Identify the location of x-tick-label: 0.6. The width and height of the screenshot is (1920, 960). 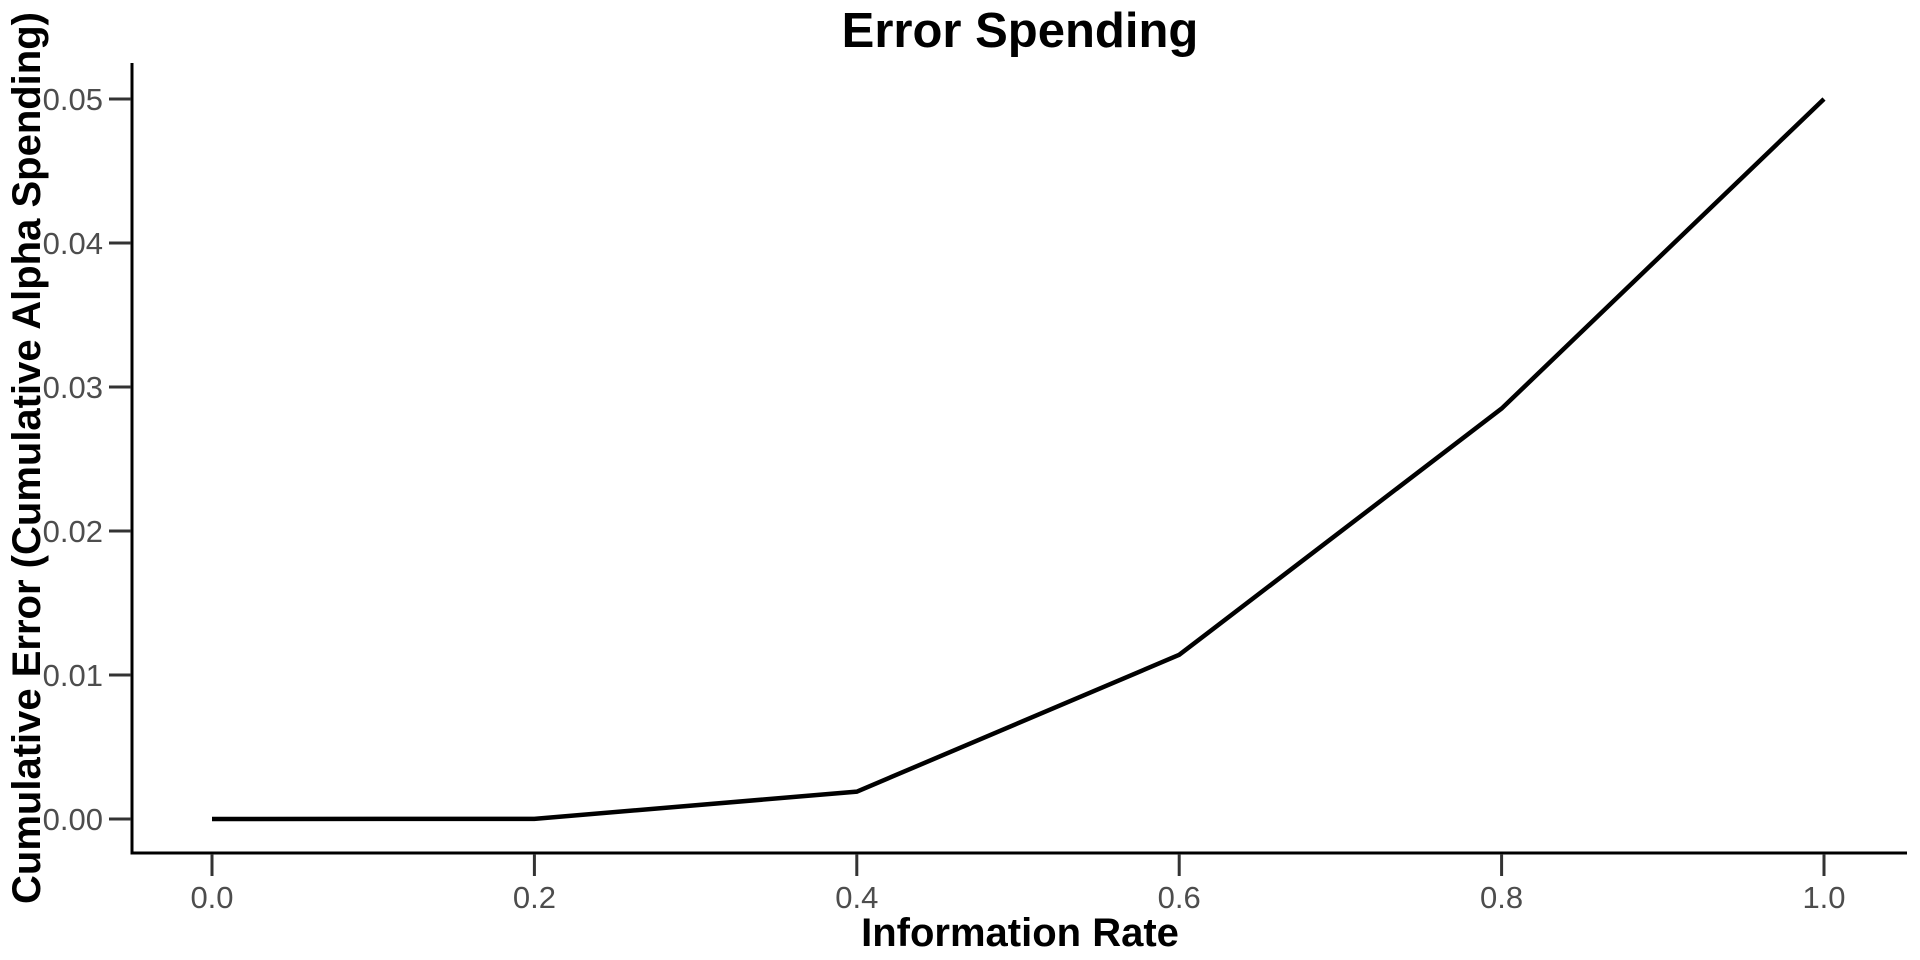
(1179, 897).